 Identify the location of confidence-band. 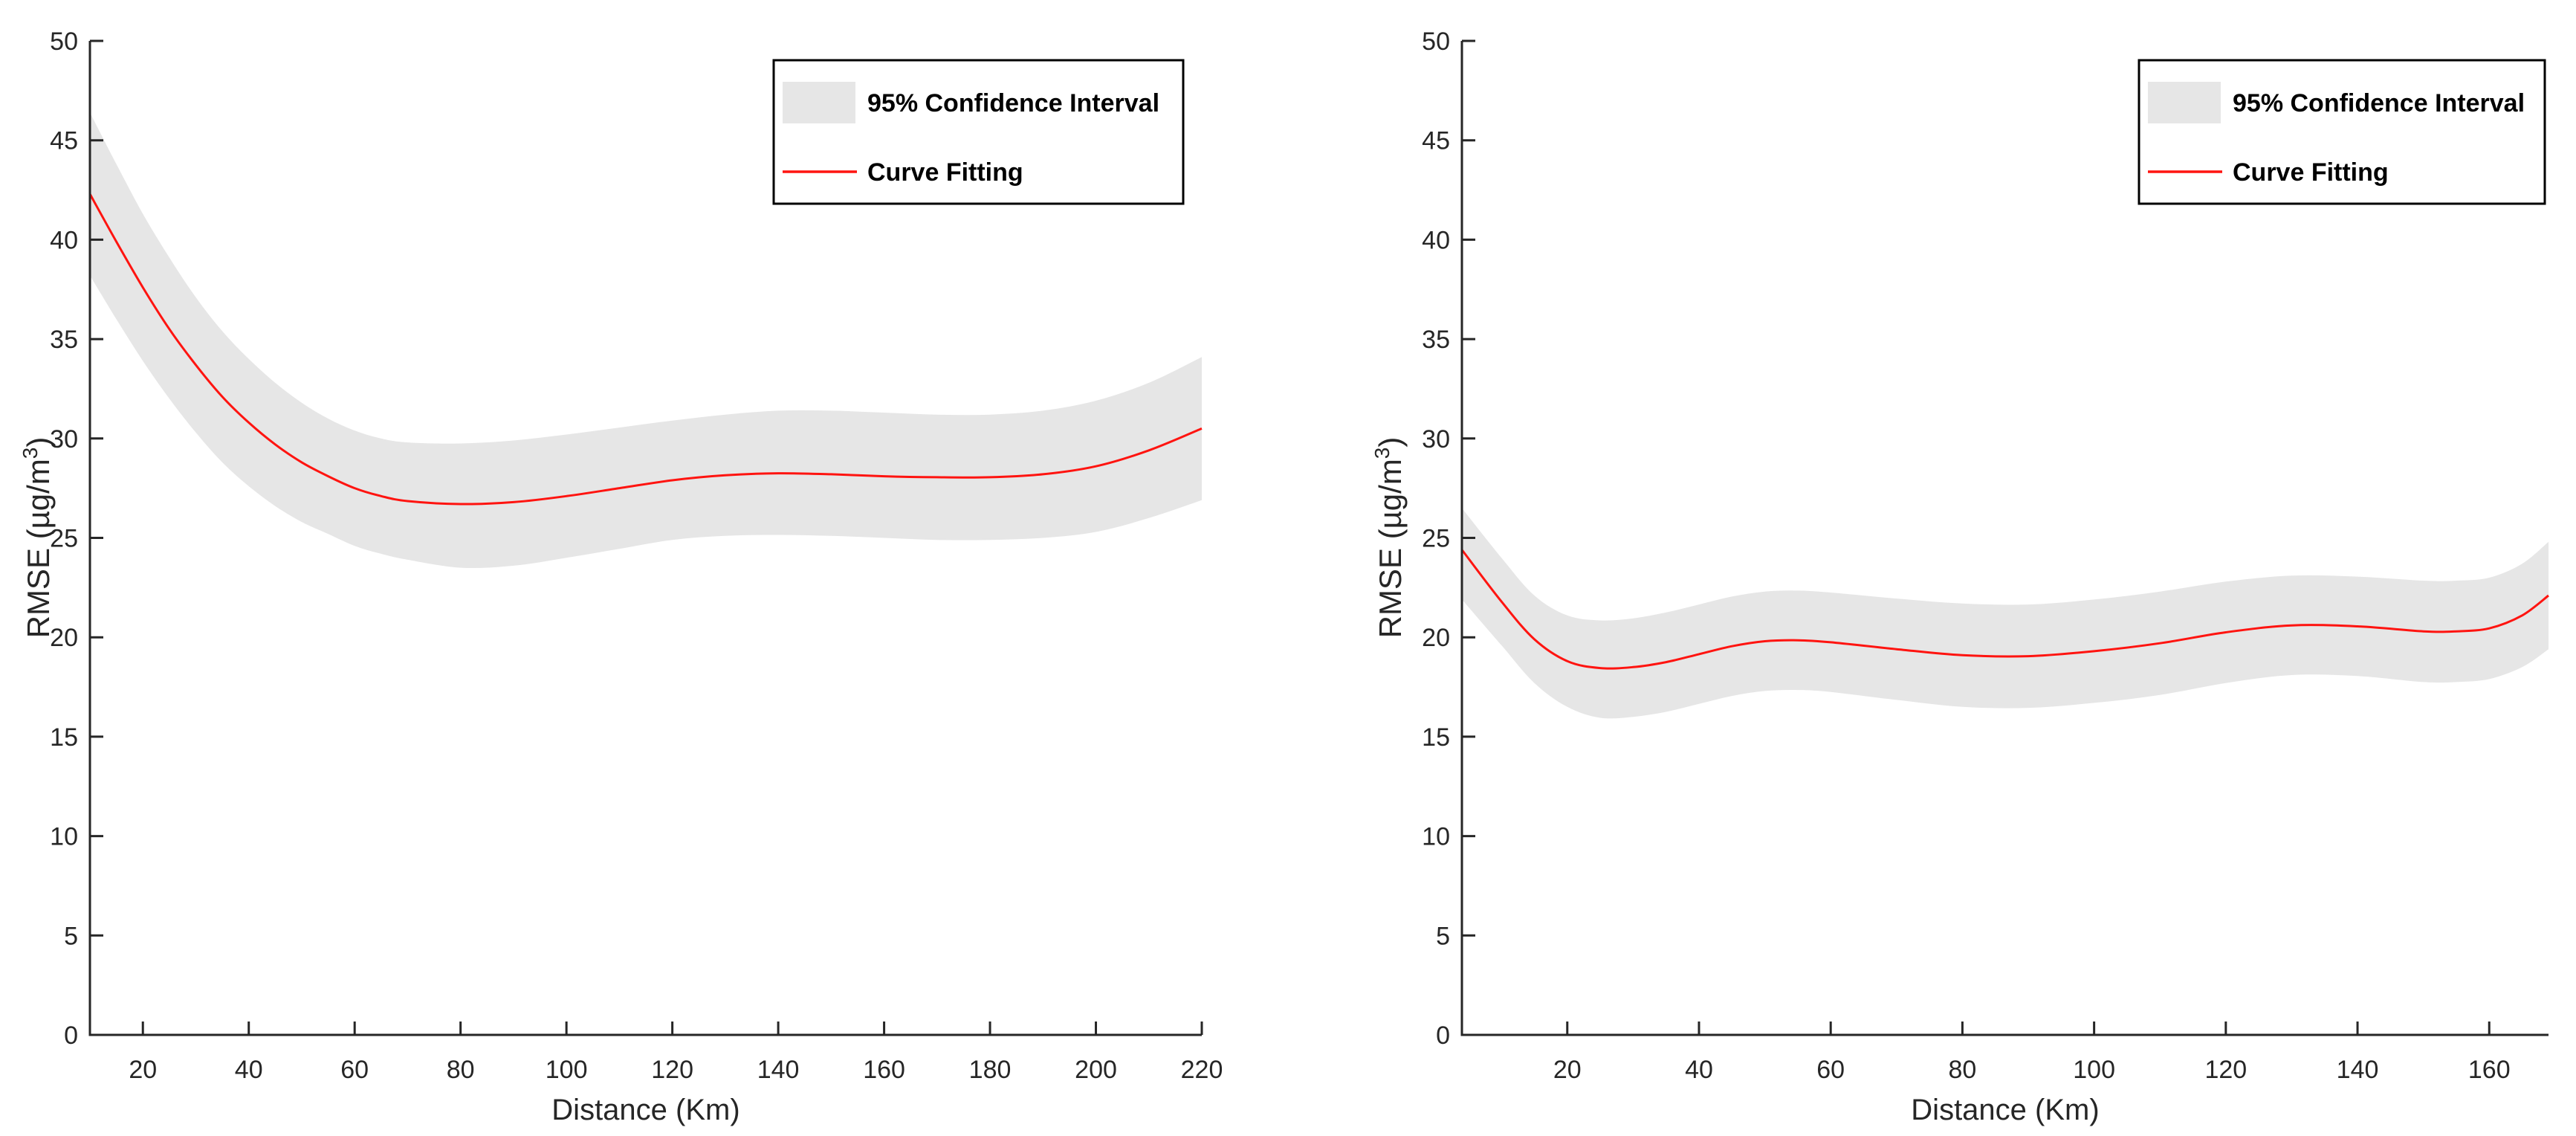
(2005, 613).